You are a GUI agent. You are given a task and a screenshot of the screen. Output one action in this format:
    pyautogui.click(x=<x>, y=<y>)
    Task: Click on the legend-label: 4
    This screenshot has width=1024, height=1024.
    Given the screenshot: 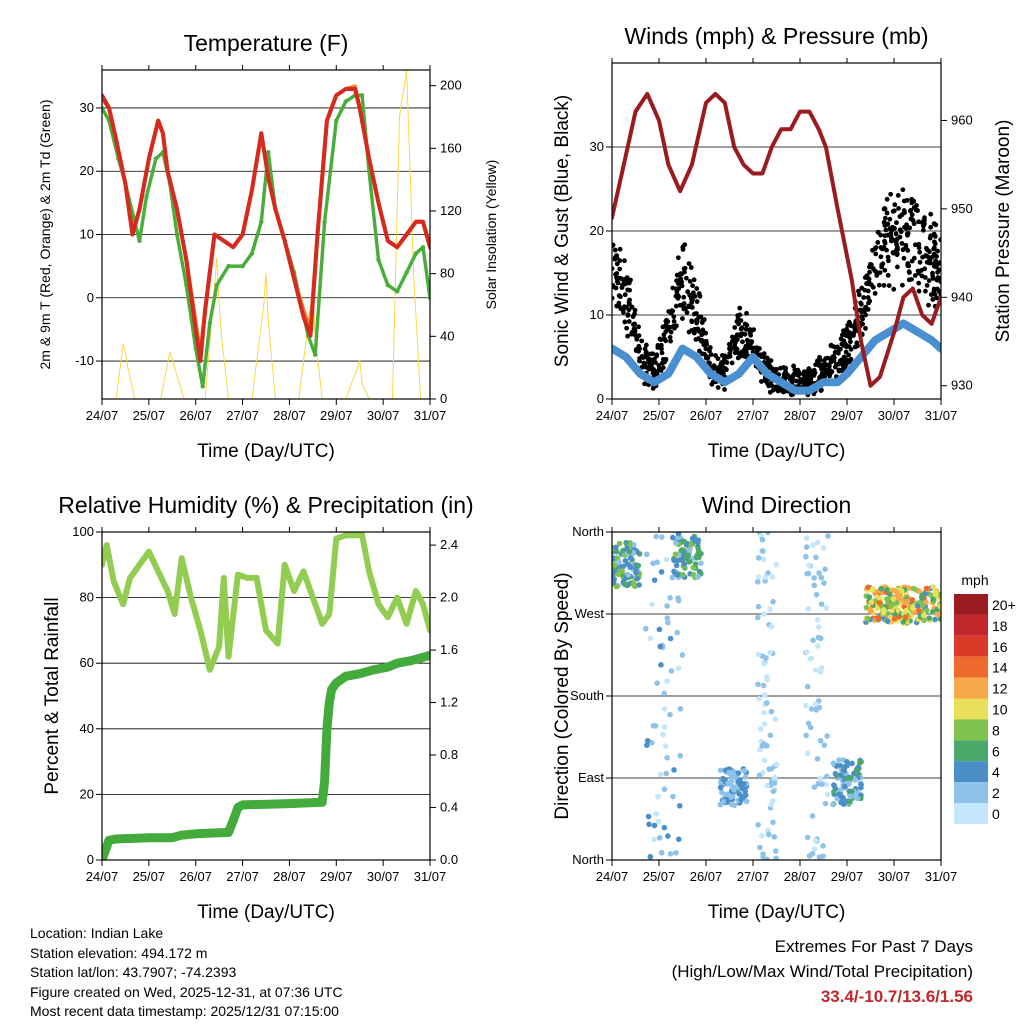 What is the action you would take?
    pyautogui.click(x=996, y=772)
    